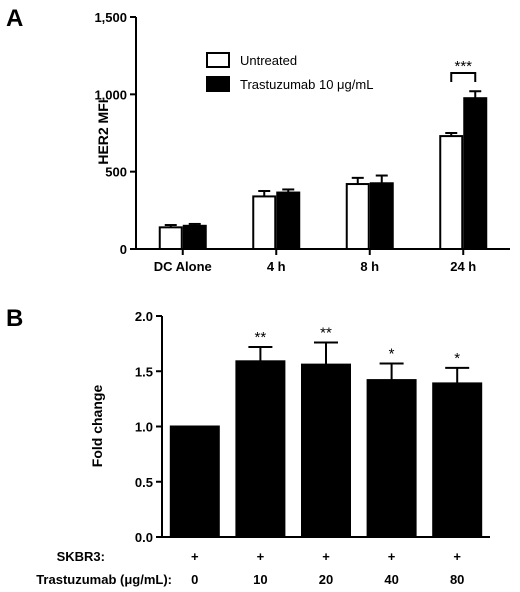 The width and height of the screenshot is (520, 592). What do you see at coordinates (103, 131) in the screenshot?
I see `chart-a-y-axis-title: HER2 MFI` at bounding box center [103, 131].